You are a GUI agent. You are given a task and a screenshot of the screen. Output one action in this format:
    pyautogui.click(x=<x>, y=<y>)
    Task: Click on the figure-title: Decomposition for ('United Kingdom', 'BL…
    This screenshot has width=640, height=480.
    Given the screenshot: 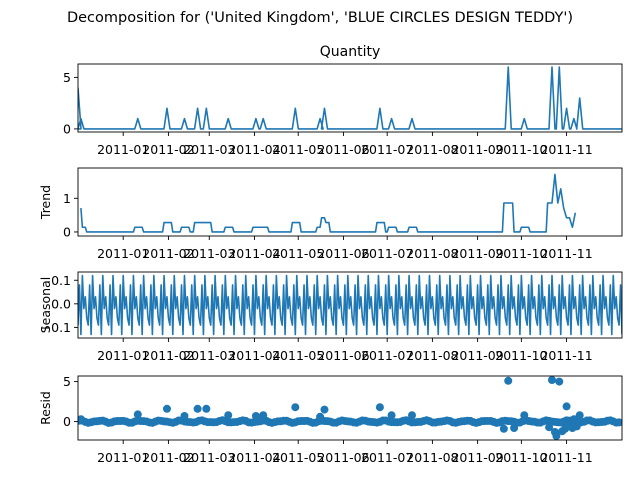 What is the action you would take?
    pyautogui.click(x=320, y=18)
    